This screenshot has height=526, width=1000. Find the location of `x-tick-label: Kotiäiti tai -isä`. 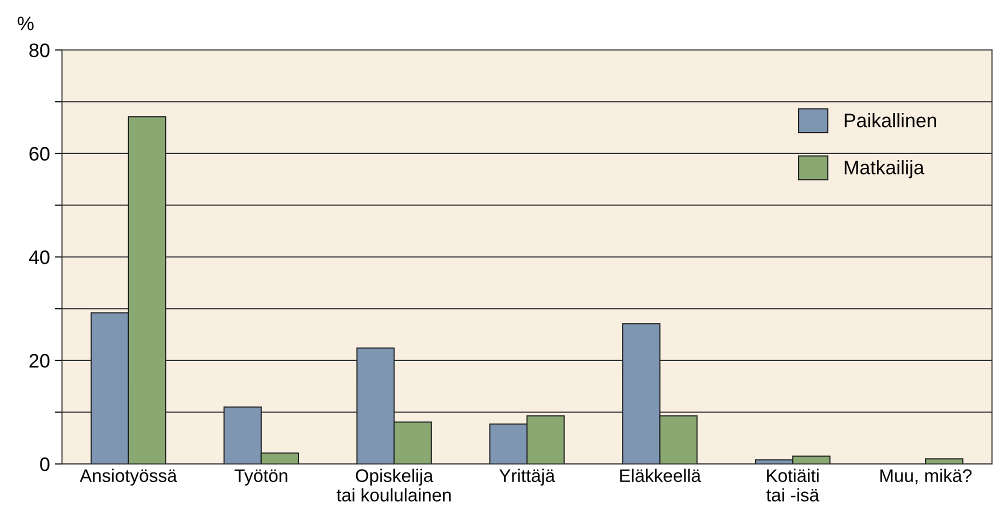

x-tick-label: Kotiäiti tai -isä is located at coordinates (793, 485).